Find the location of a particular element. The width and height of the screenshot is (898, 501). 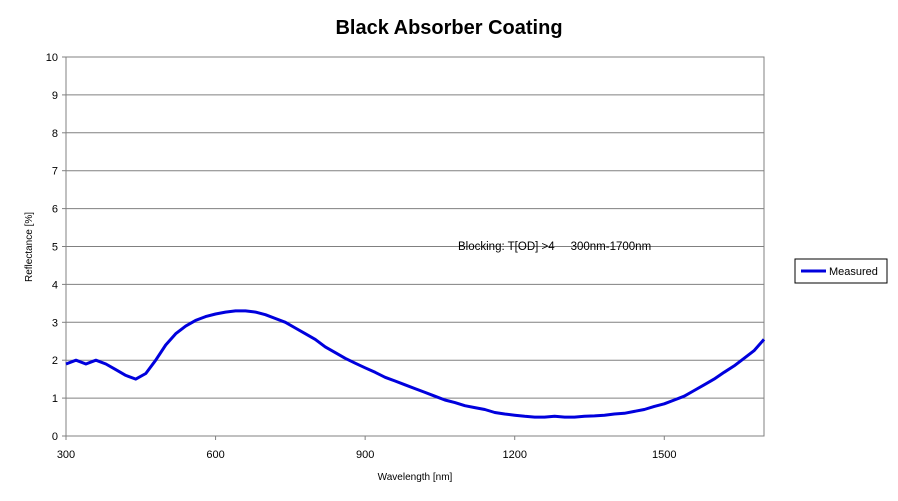

legend: Measured is located at coordinates (841, 271).